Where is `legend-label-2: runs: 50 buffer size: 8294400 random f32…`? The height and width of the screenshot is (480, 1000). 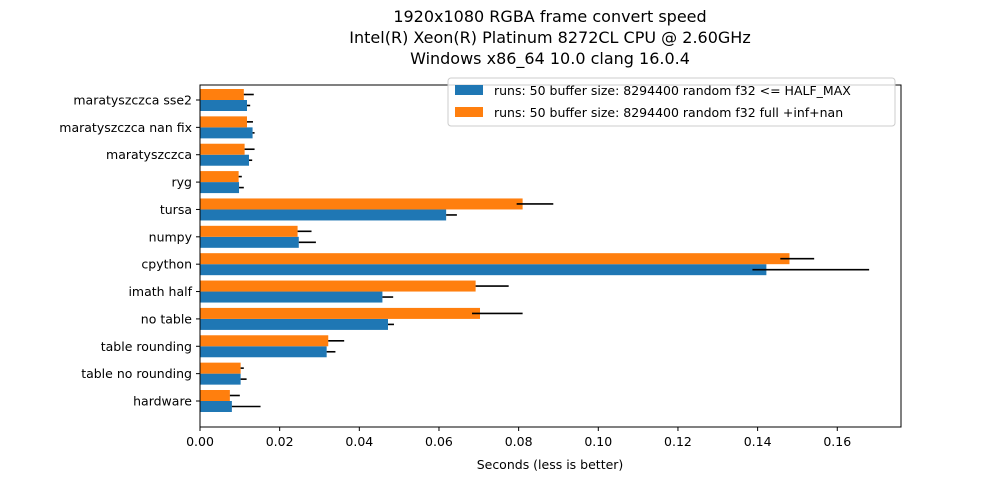
legend-label-2: runs: 50 buffer size: 8294400 random f32… is located at coordinates (668, 112).